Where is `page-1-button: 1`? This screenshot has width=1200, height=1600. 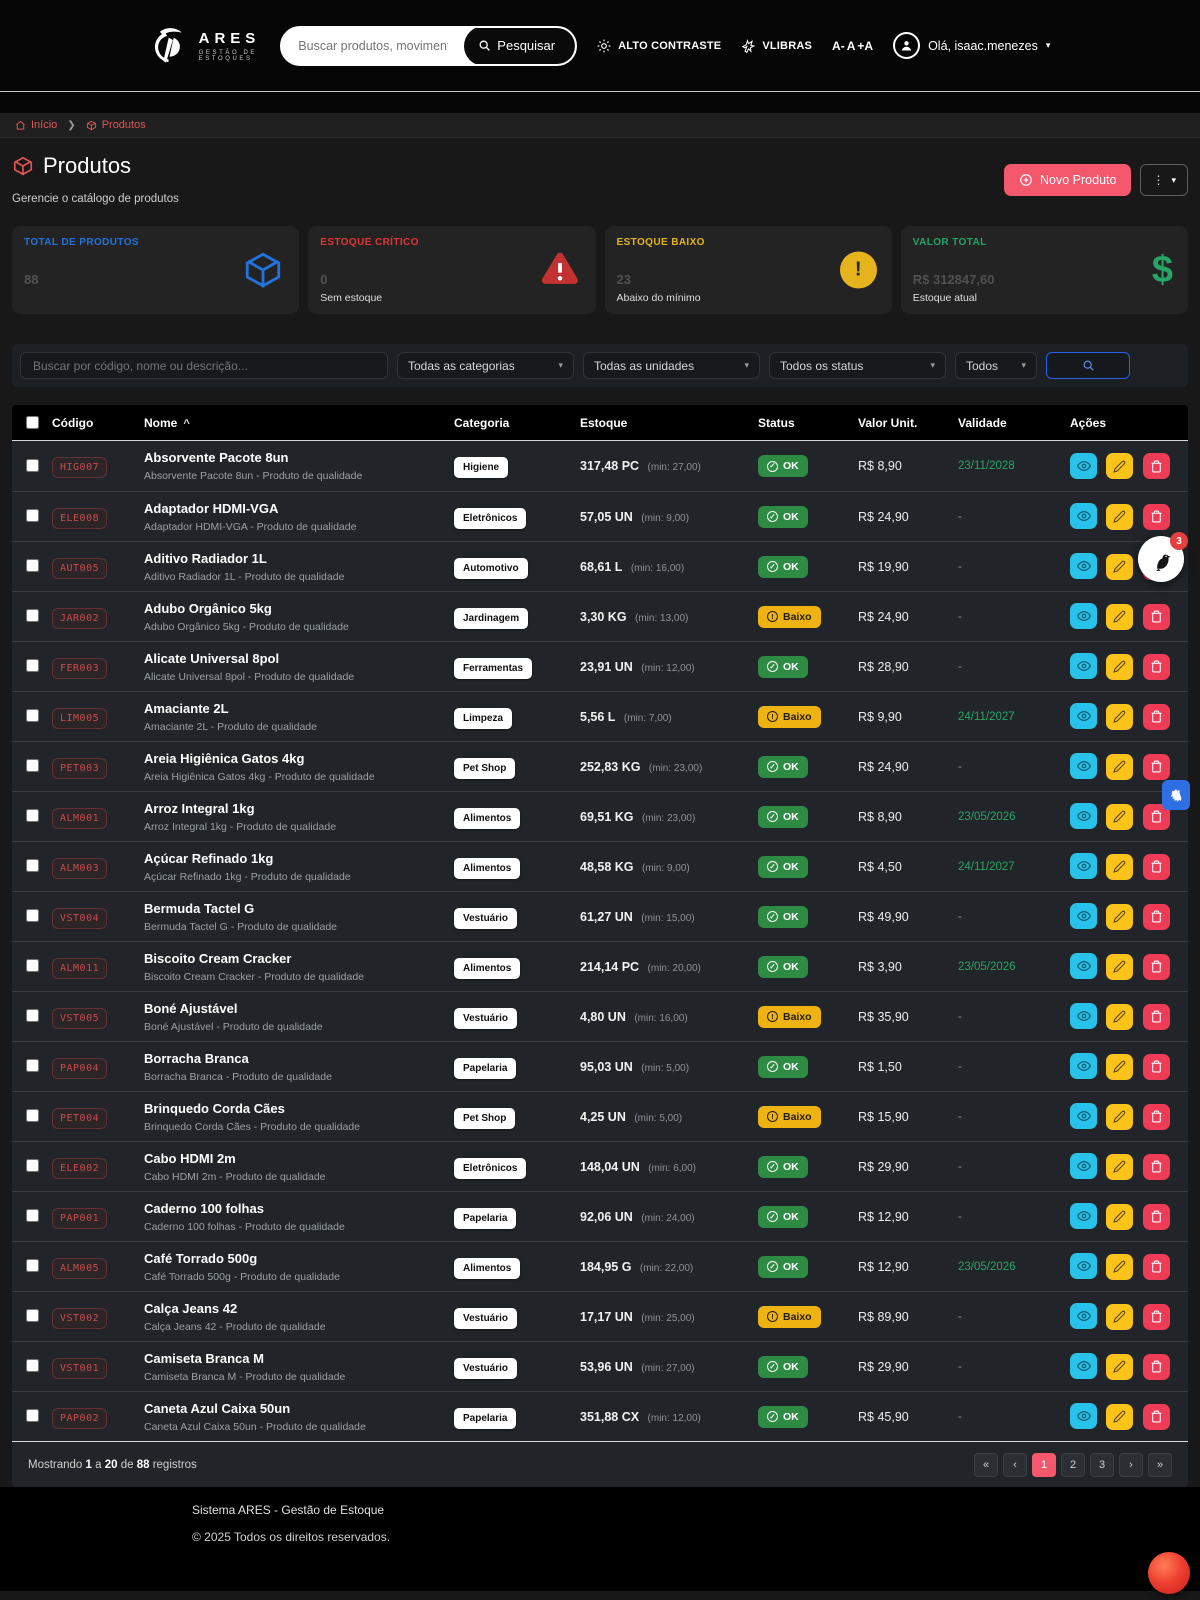 page-1-button: 1 is located at coordinates (1044, 1464).